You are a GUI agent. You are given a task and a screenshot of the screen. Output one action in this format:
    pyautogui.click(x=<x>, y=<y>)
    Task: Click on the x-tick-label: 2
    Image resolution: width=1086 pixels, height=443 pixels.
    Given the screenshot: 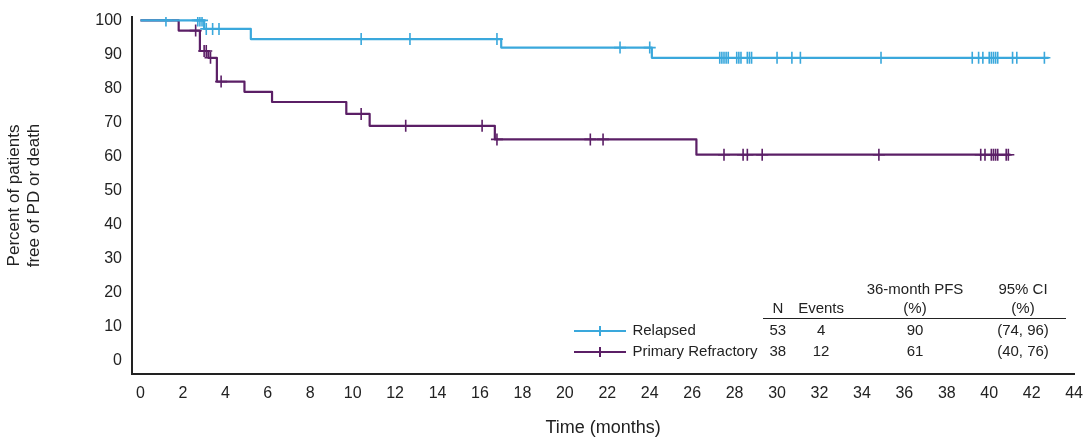 What is the action you would take?
    pyautogui.click(x=183, y=393)
    